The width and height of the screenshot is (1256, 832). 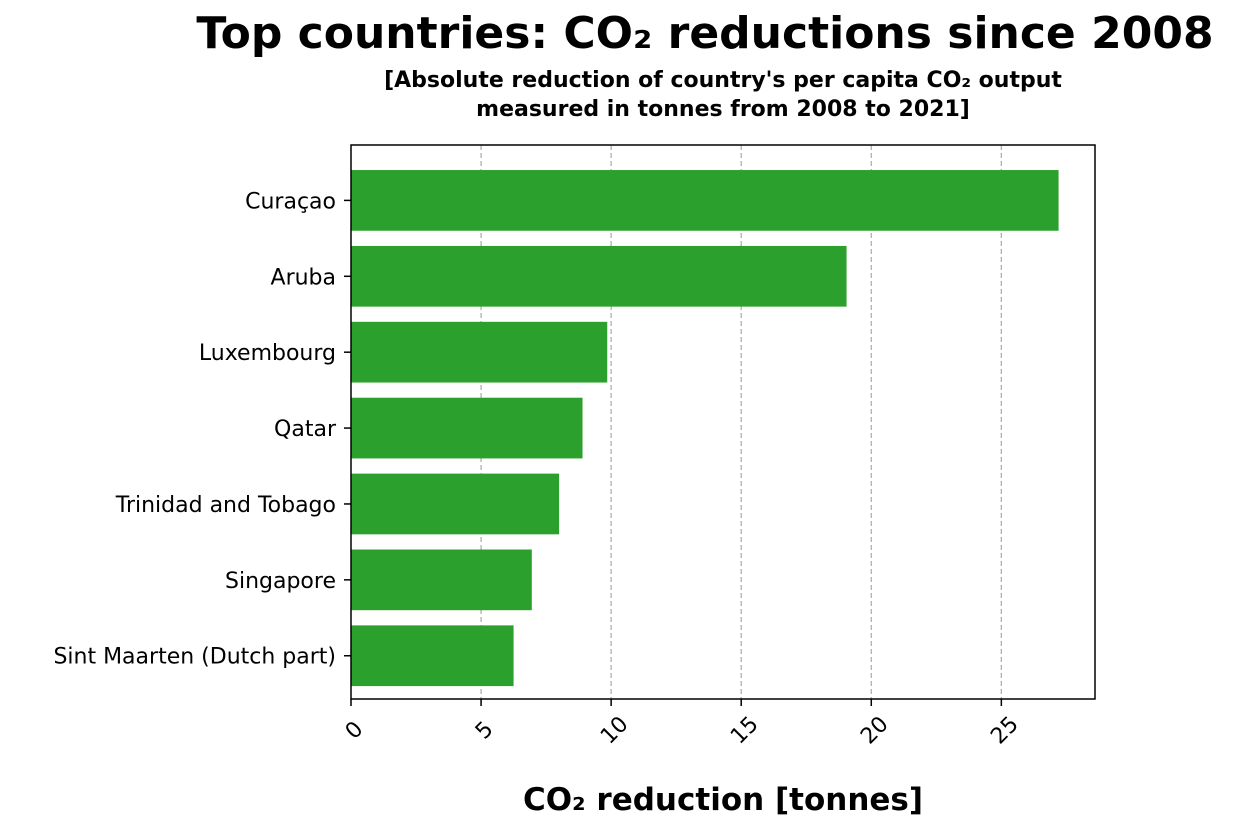 What do you see at coordinates (874, 730) in the screenshot?
I see `x-tick-label: 20` at bounding box center [874, 730].